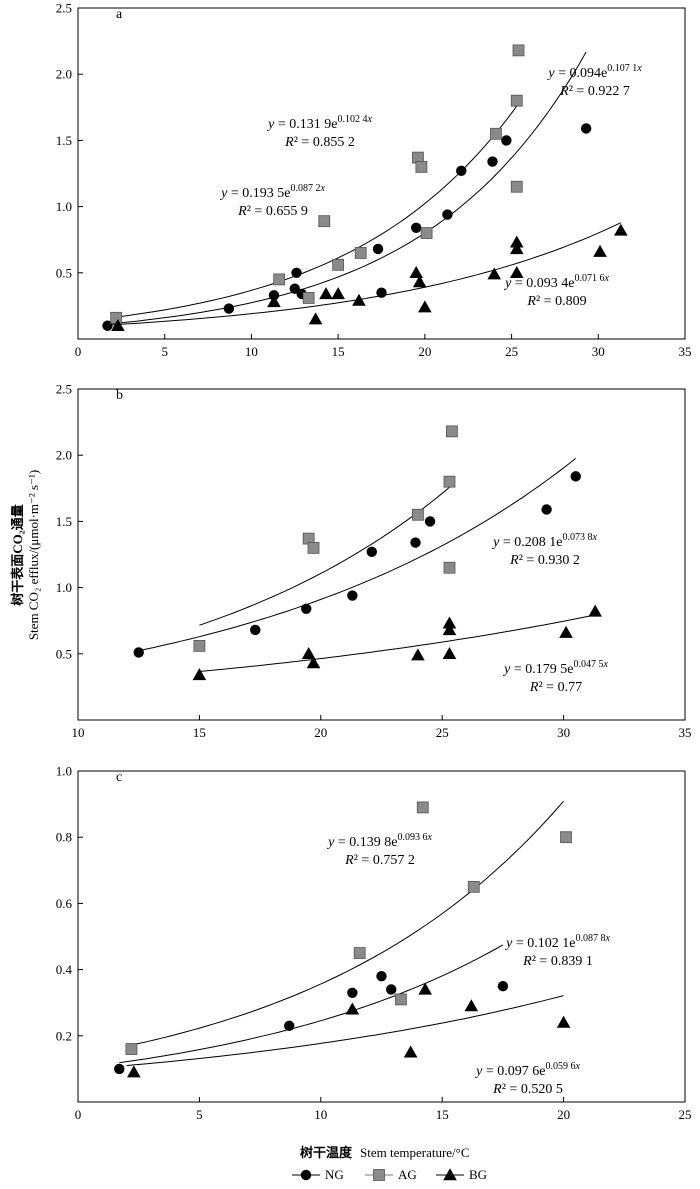 This screenshot has height=1189, width=700. Describe the element at coordinates (556, 301) in the screenshot. I see `equation-p0-f2-line1: R² = 0.809` at that location.